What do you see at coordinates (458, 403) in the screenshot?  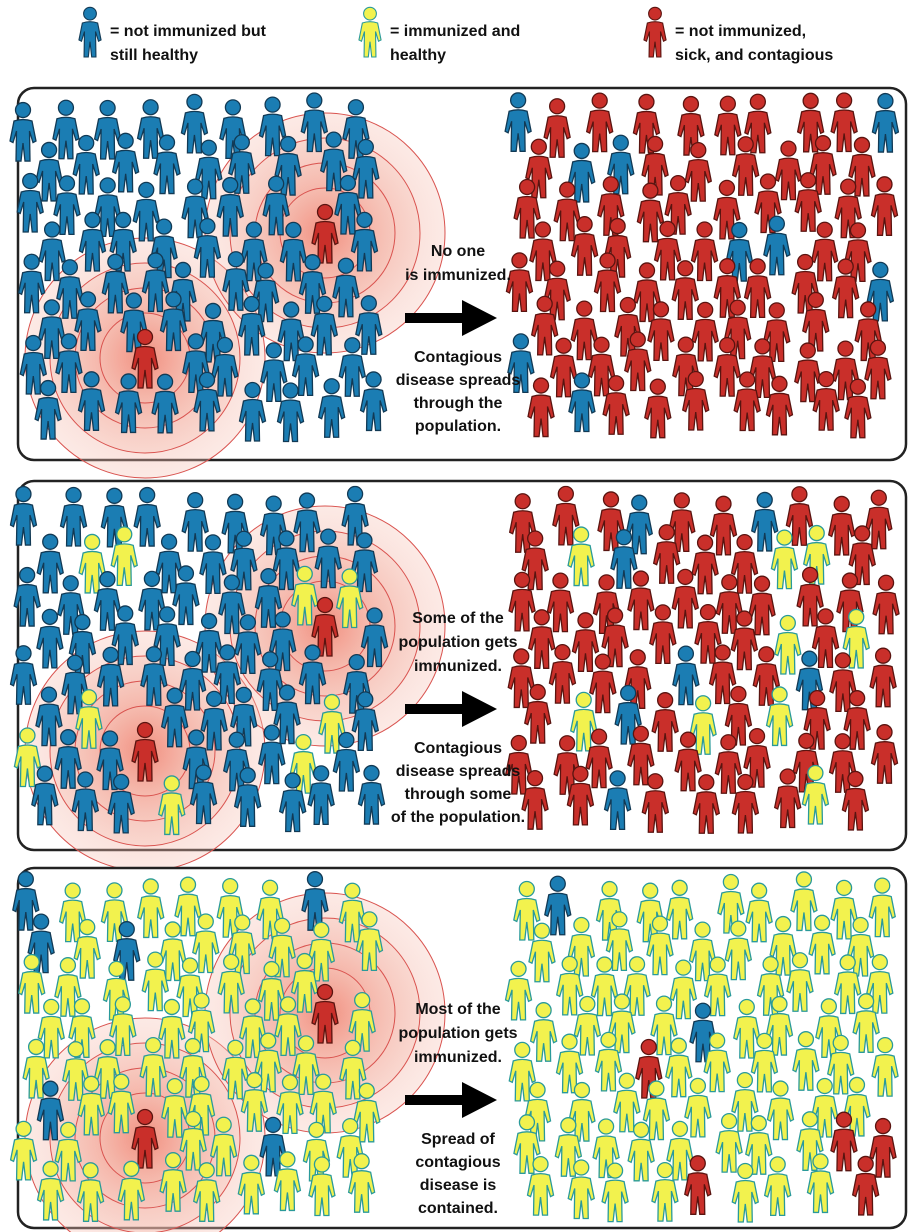 I see `caption-text: through the` at bounding box center [458, 403].